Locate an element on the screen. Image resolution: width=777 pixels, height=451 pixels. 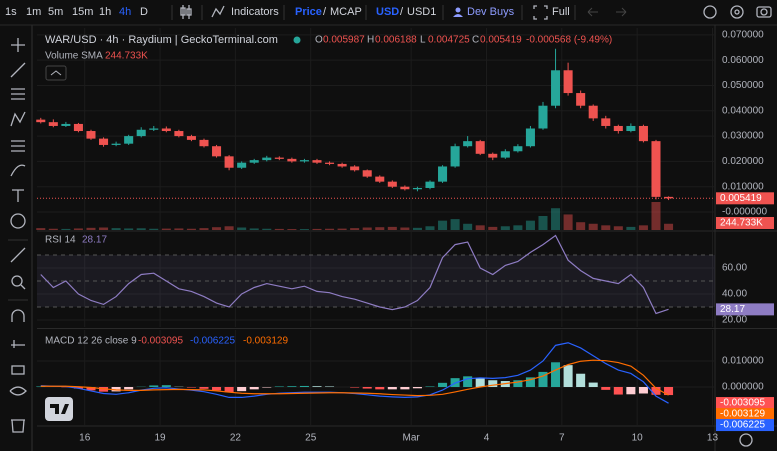
emoji-tool is located at coordinates (18, 221).